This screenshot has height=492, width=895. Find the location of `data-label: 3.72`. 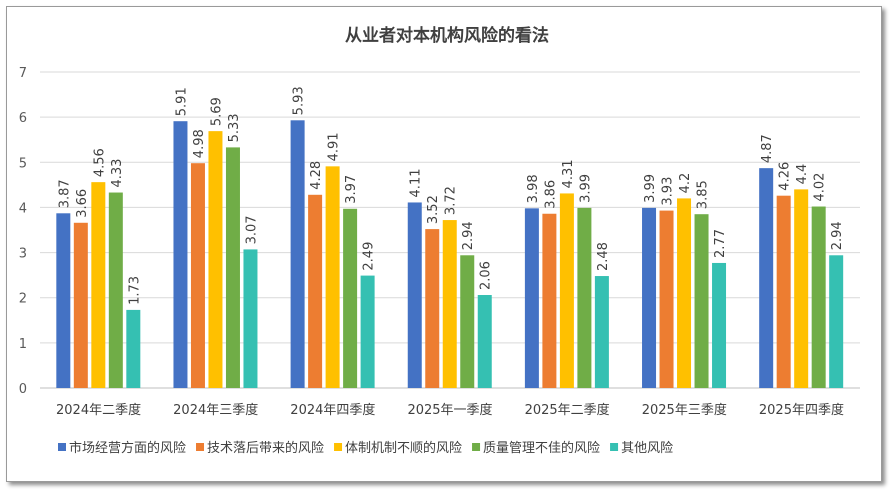

data-label: 3.72 is located at coordinates (451, 200).